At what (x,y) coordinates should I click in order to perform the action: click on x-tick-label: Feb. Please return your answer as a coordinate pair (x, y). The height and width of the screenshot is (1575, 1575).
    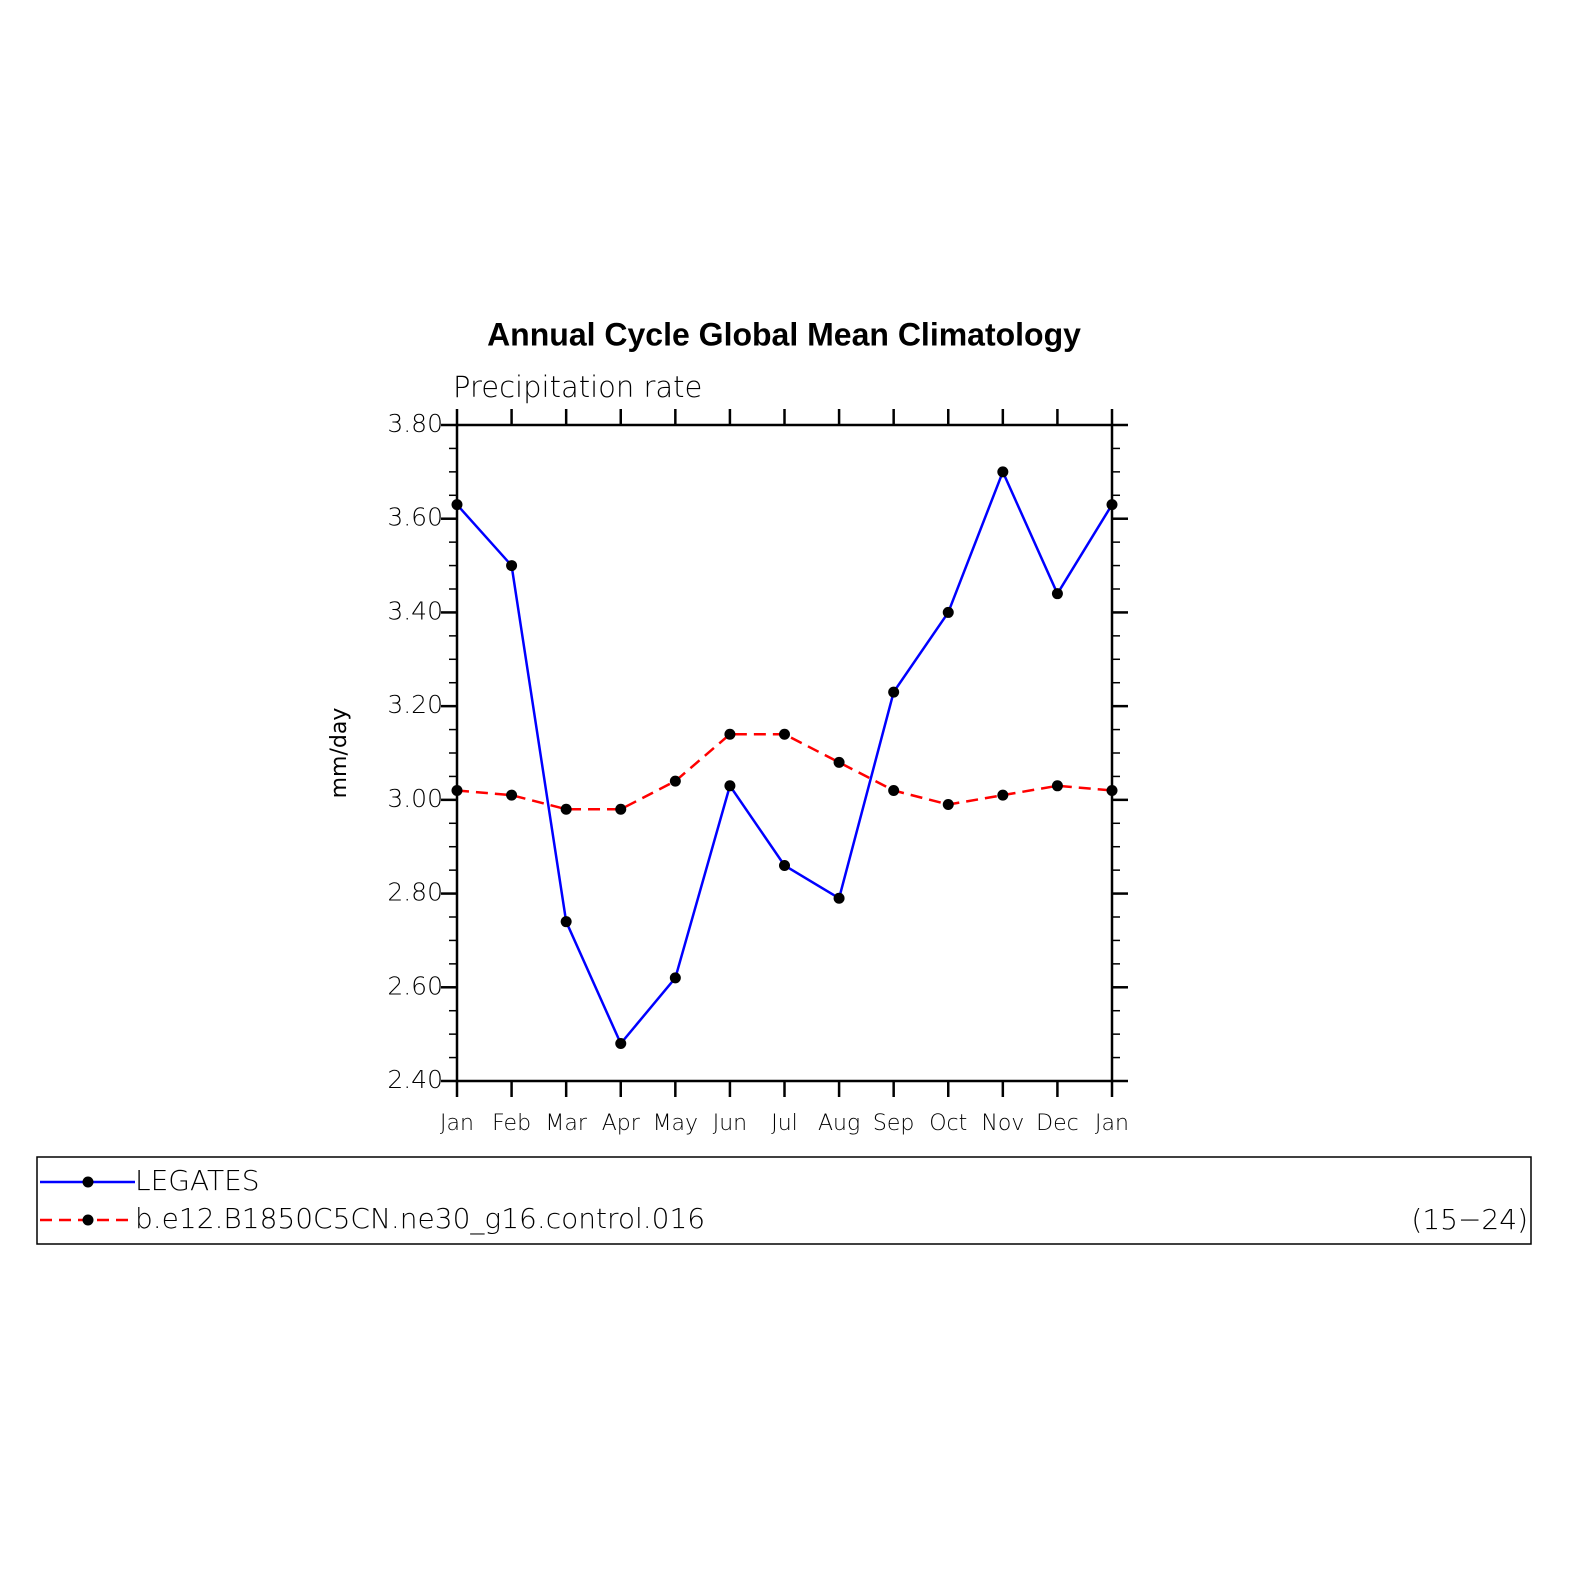
    Looking at the image, I should click on (511, 1123).